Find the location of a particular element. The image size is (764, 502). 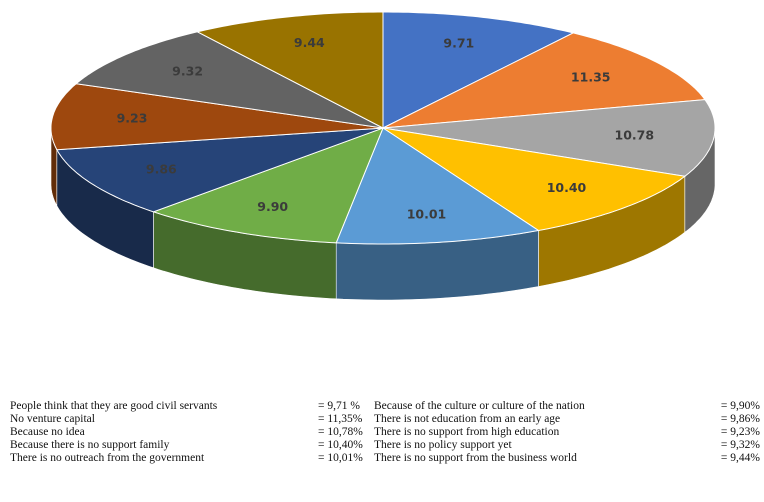

legend-label: There is no outreach from the government is located at coordinates (107, 458).